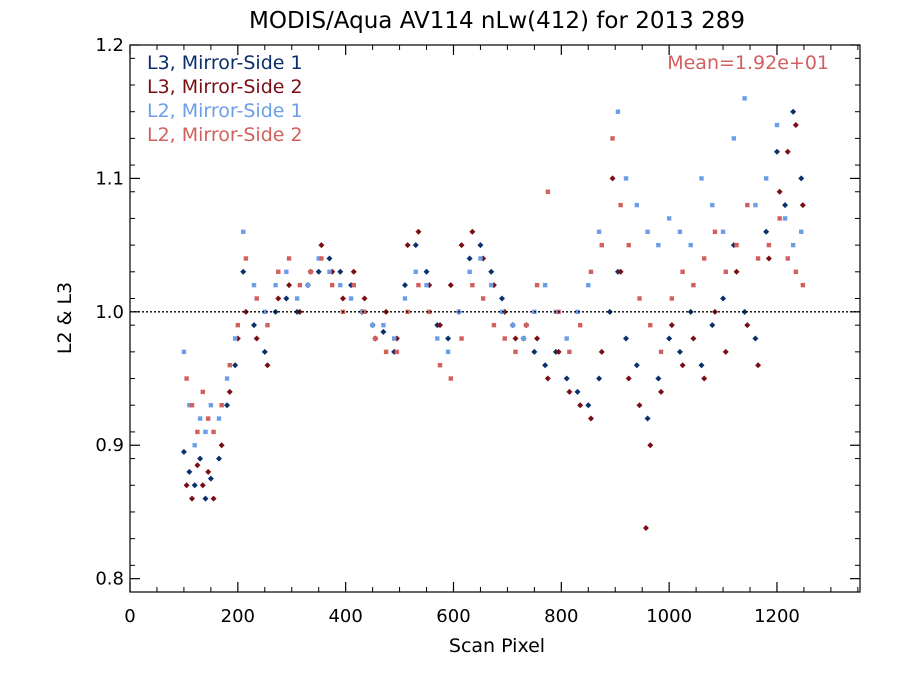  Describe the element at coordinates (225, 87) in the screenshot. I see `legend-entry-2: L3, Mirror-Side 2` at that location.